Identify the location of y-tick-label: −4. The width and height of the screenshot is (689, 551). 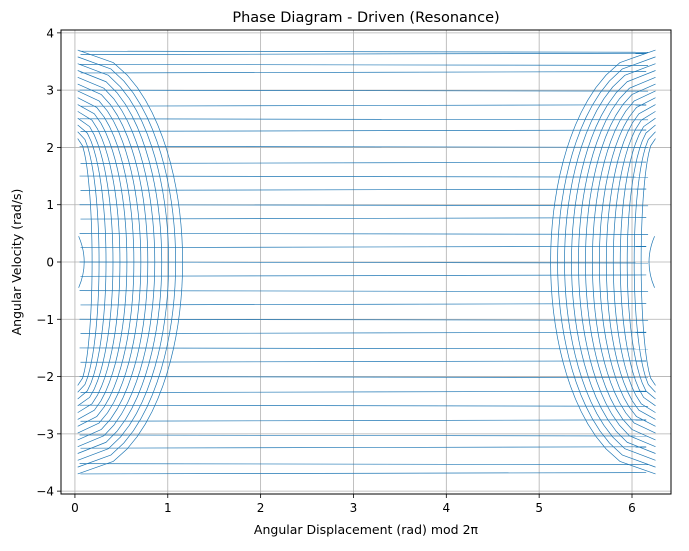
(45, 492).